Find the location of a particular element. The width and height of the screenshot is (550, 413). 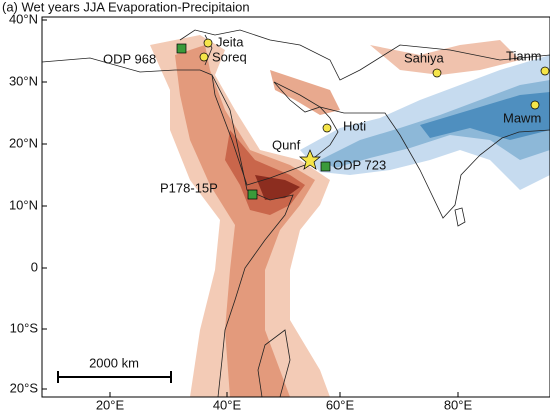

site-label: Jeita is located at coordinates (230, 41).